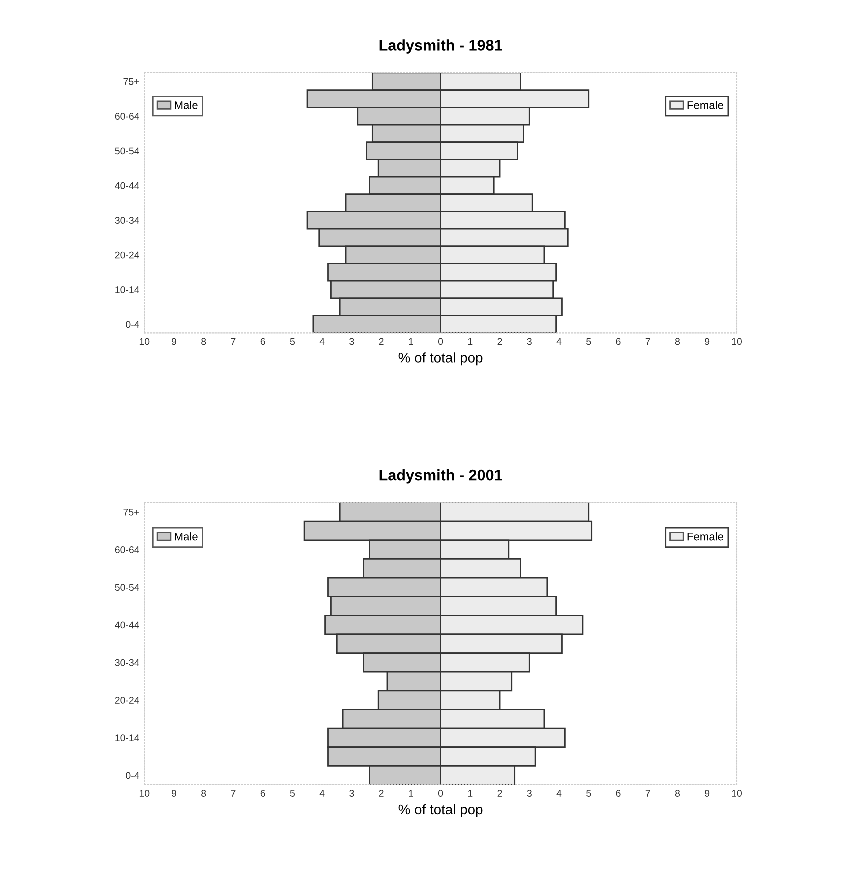 The height and width of the screenshot is (879, 866). I want to click on chart-title: Ladysmith - 1981, so click(441, 47).